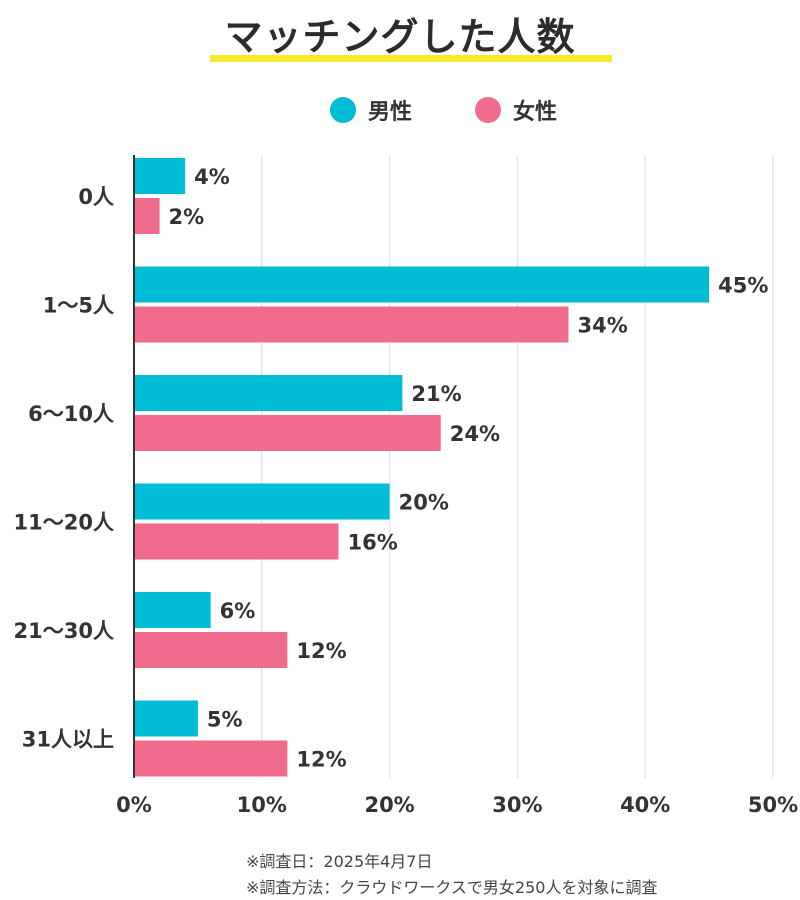  What do you see at coordinates (78, 306) in the screenshot?
I see `category-label-1: 1〜5人` at bounding box center [78, 306].